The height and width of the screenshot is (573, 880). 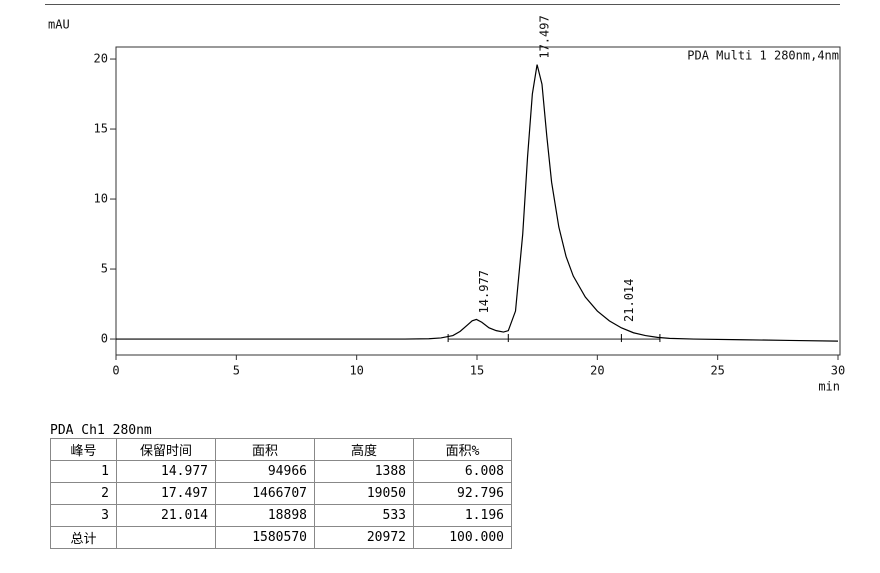 I want to click on cell: 2, so click(x=83, y=493).